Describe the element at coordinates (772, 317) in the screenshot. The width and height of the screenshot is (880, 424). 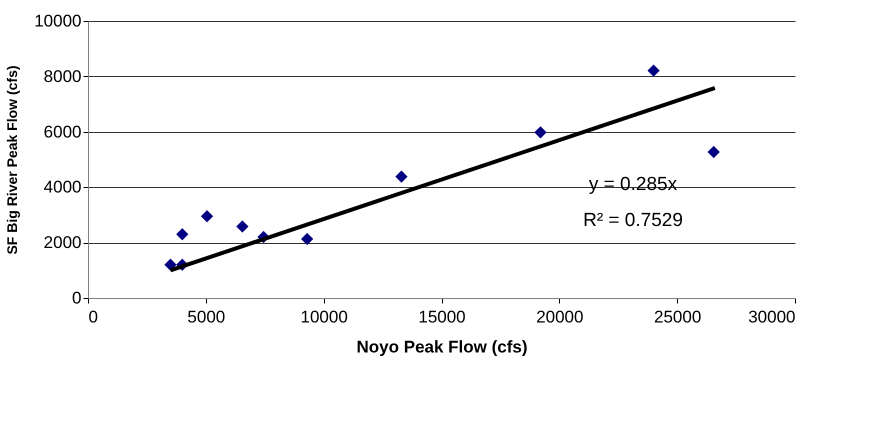
I see `x-tick-label: 30000` at that location.